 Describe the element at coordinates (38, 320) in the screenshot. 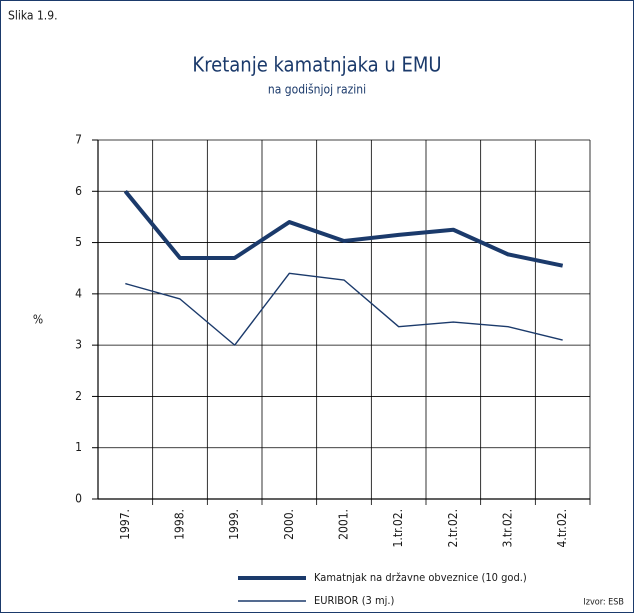

I see `y-axis-label: %` at that location.